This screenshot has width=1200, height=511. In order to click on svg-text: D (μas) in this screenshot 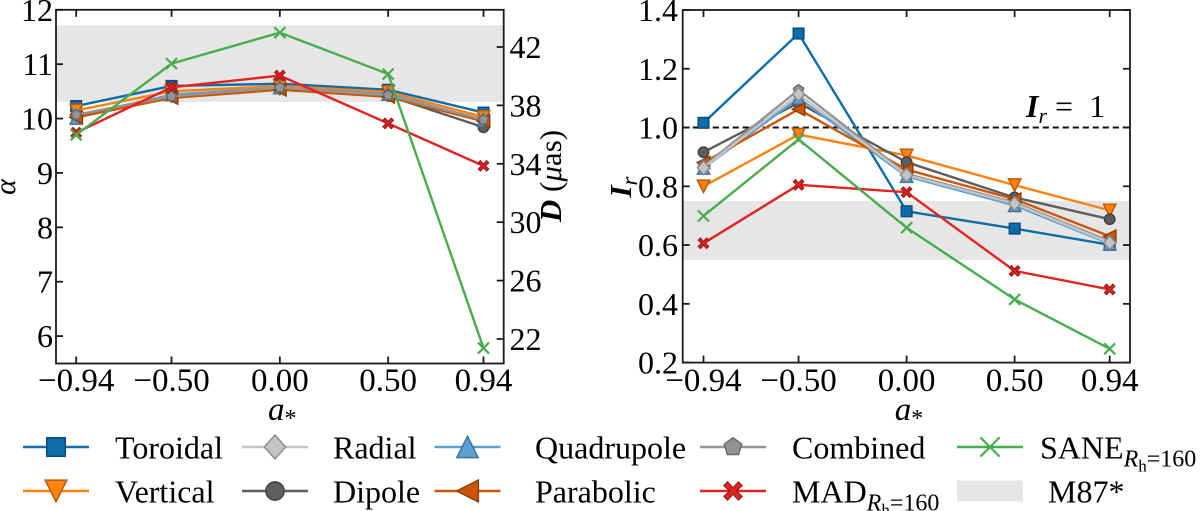, I will do `click(550, 176)`.